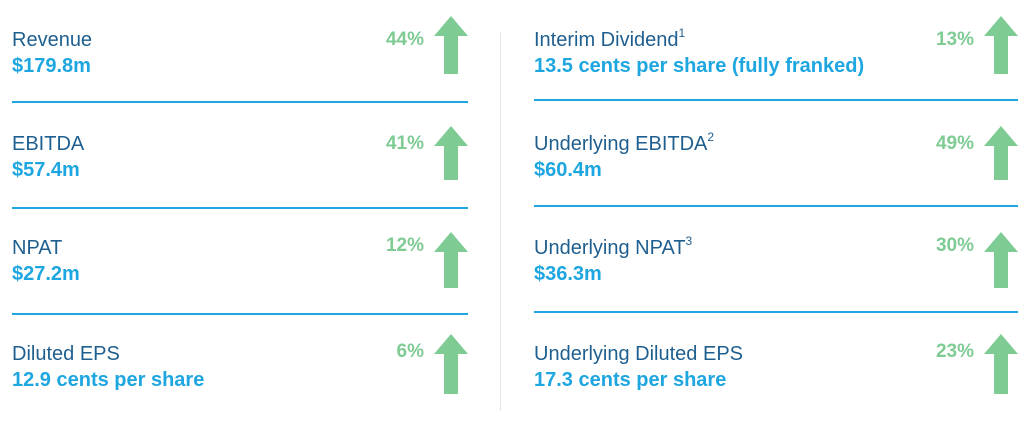  Describe the element at coordinates (699, 66) in the screenshot. I see `metric-value: 13.5 cents per share (fully franked)` at that location.